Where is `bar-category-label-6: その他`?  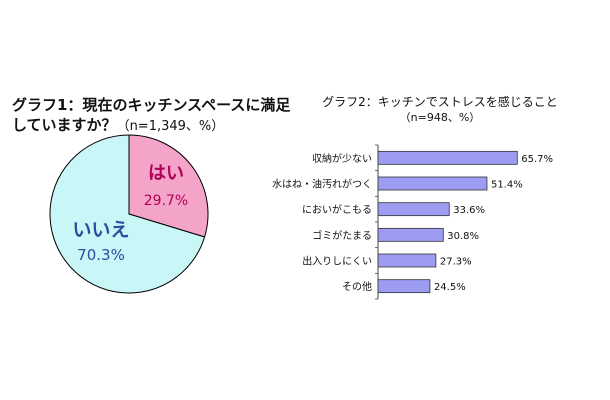 bar-category-label-6: その他 is located at coordinates (357, 286).